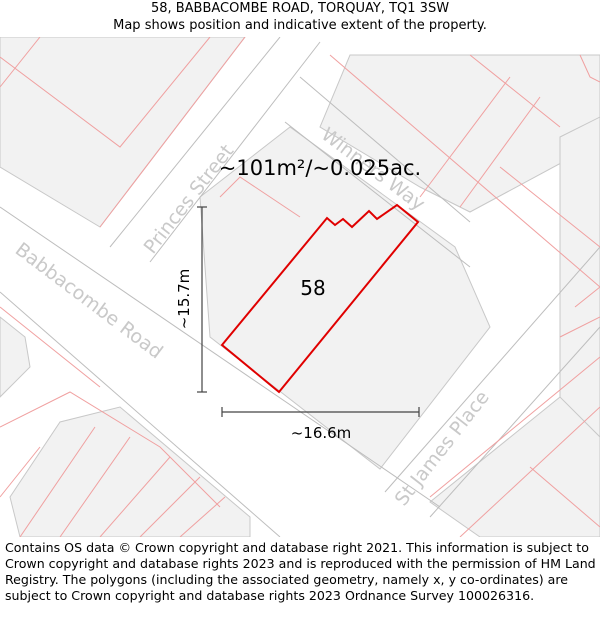 The width and height of the screenshot is (600, 625). What do you see at coordinates (202, 299) in the screenshot?
I see `height-dimension` at bounding box center [202, 299].